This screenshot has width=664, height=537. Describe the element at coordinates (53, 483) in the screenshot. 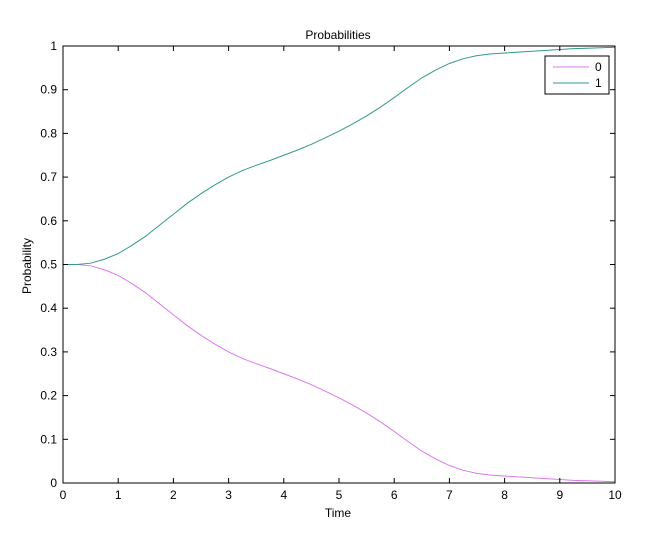

I see `y-tick-label: 0` at that location.